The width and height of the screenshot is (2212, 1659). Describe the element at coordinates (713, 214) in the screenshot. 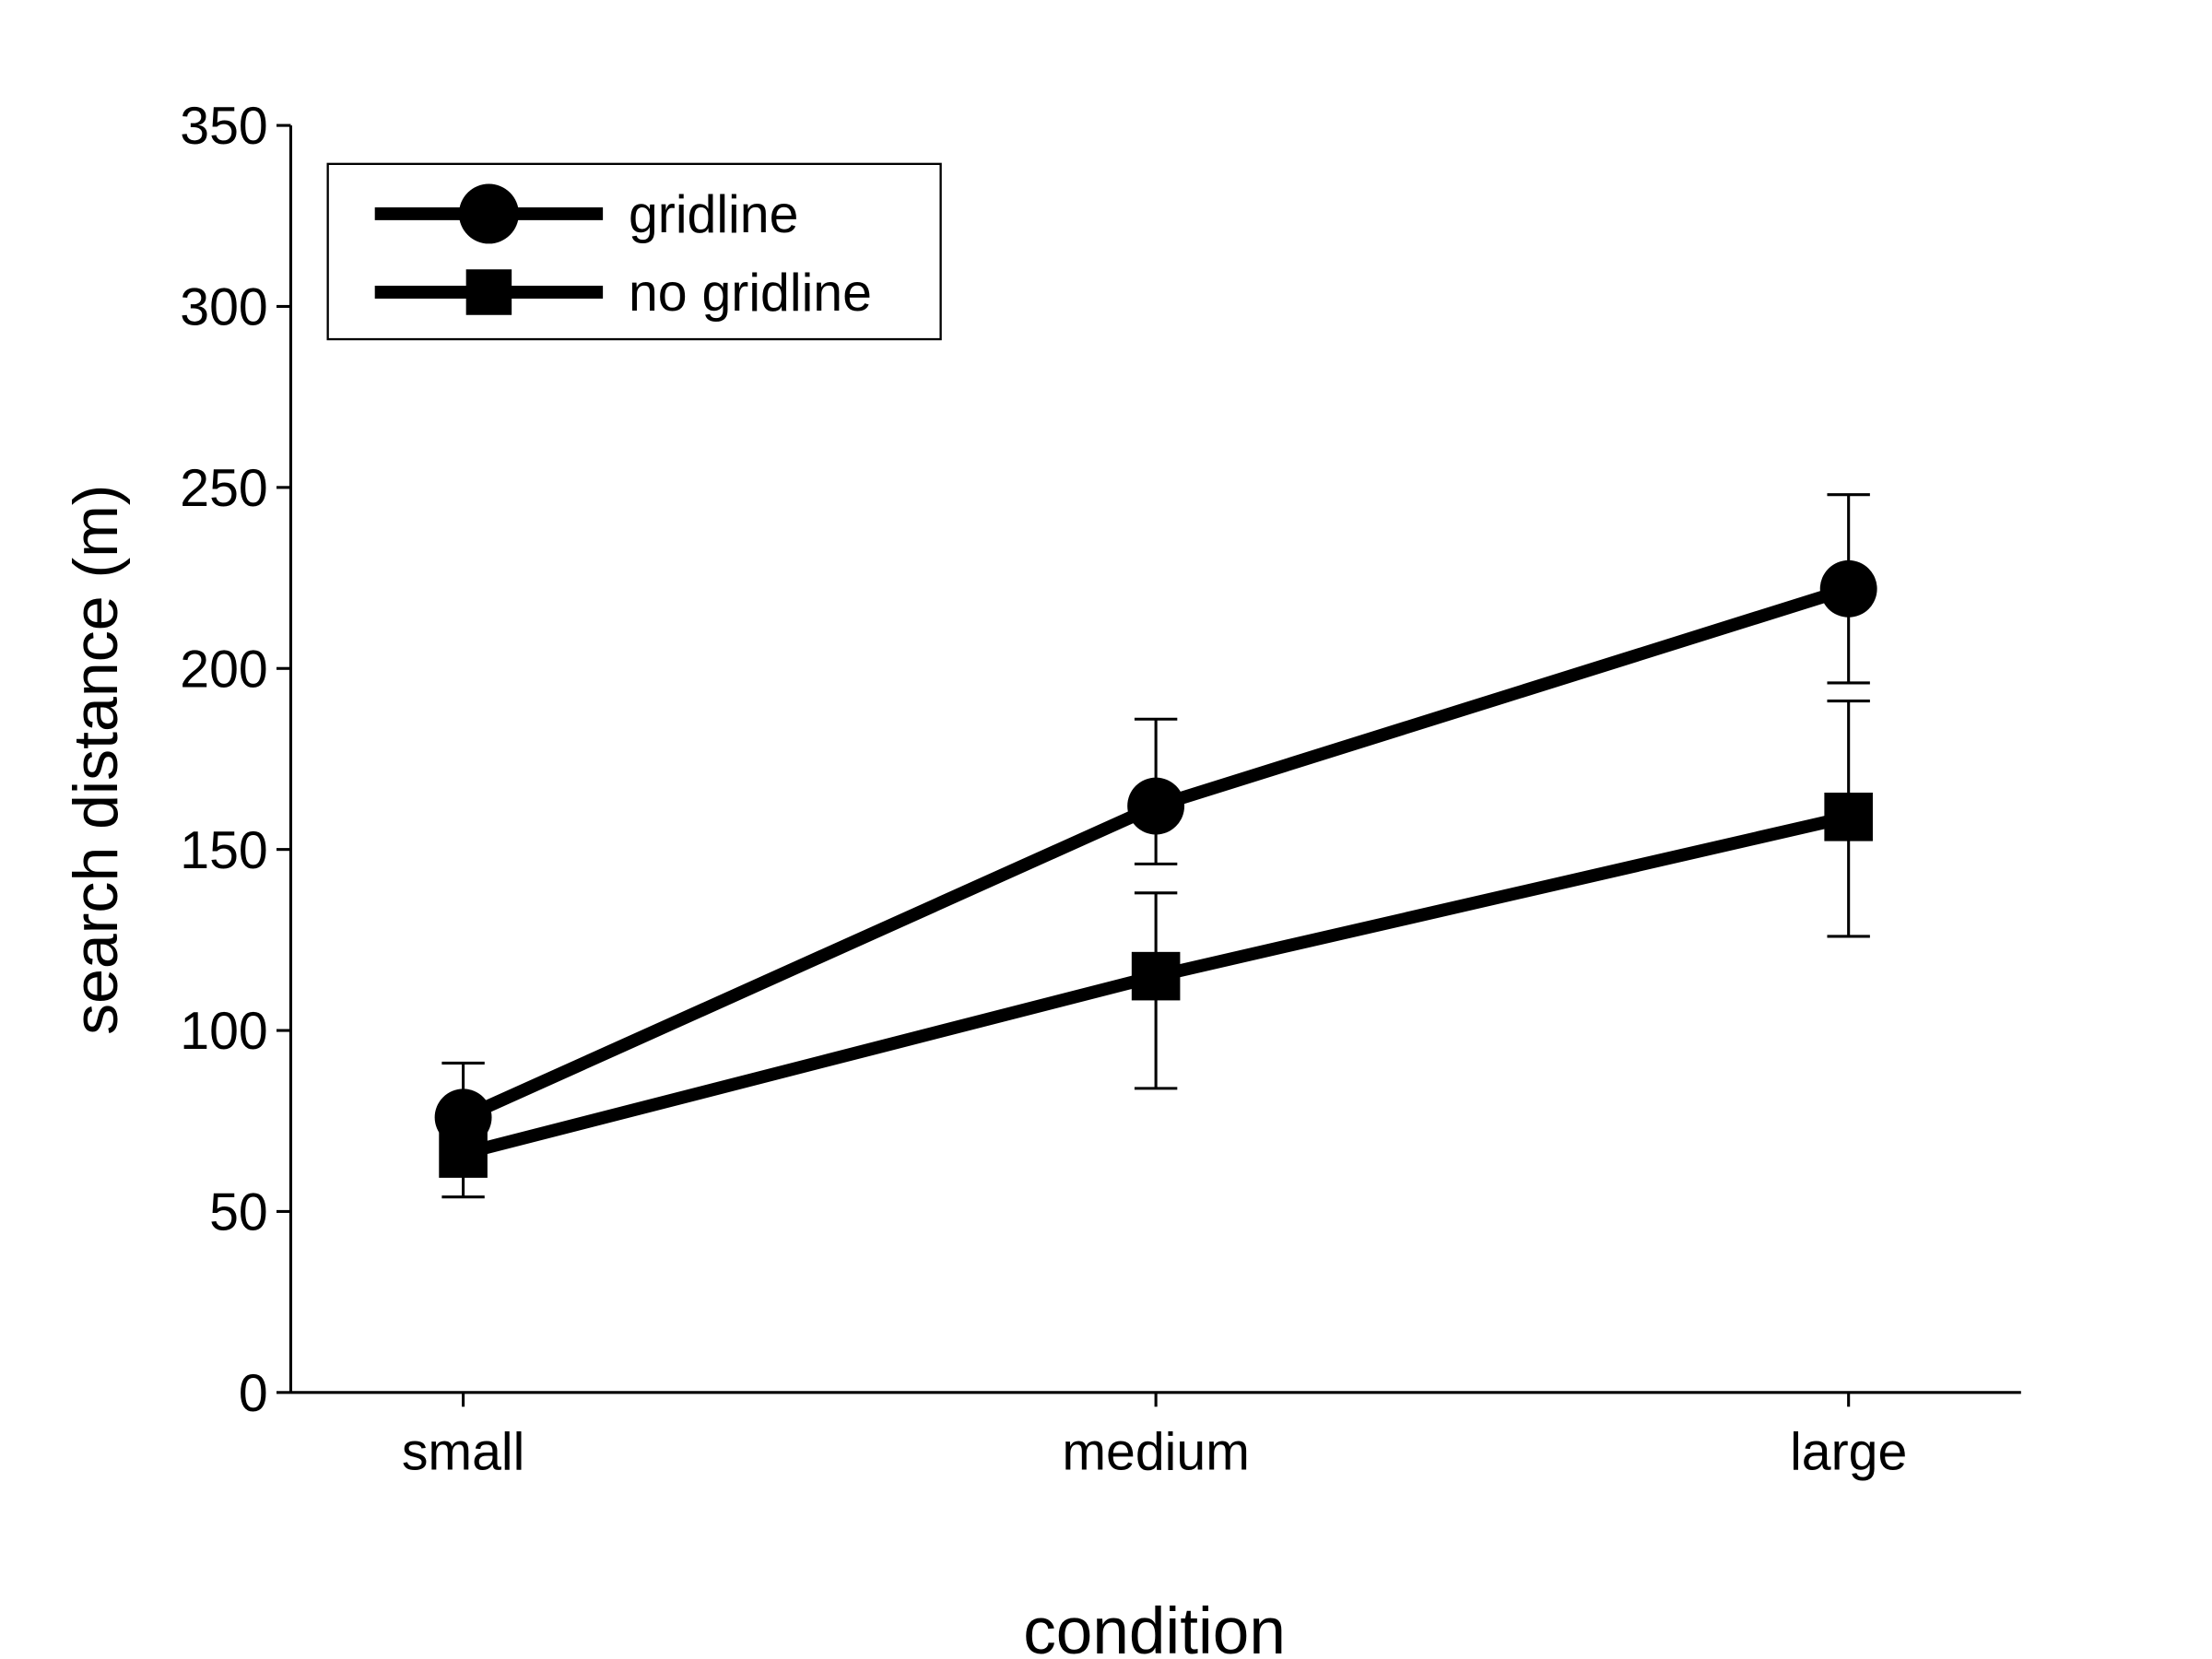

I see `legend-label: gridline` at that location.